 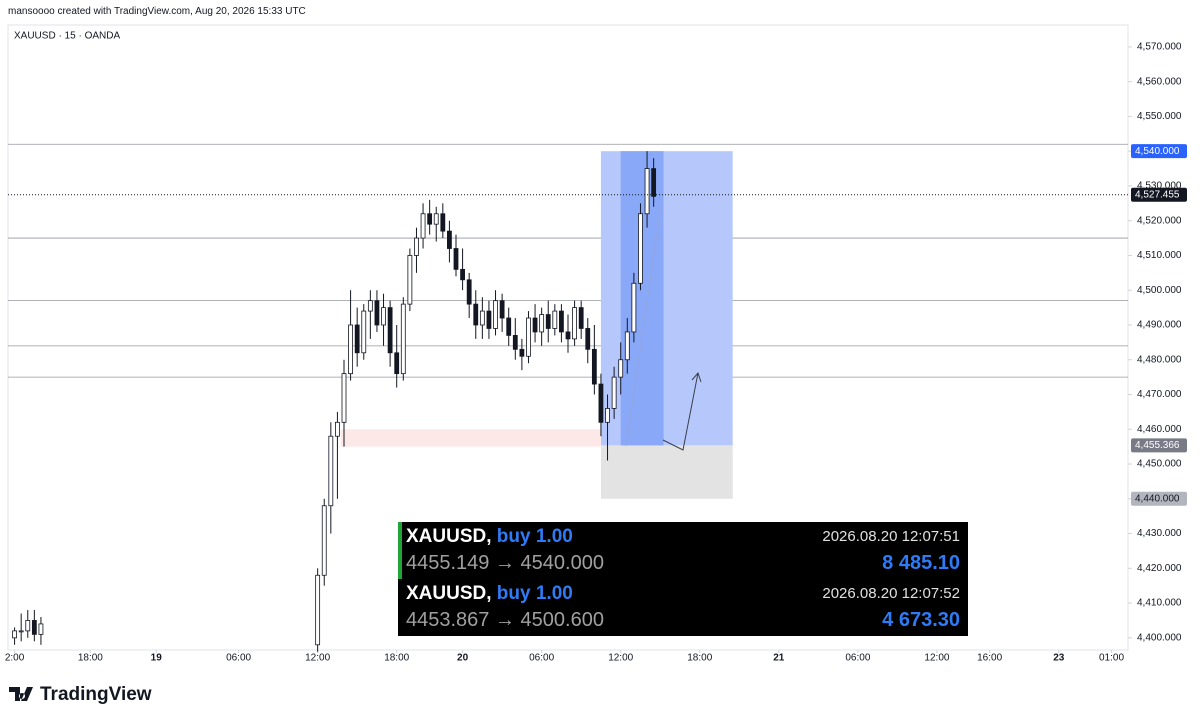 What do you see at coordinates (1159, 464) in the screenshot?
I see `y-tick-label: 4,450.000` at bounding box center [1159, 464].